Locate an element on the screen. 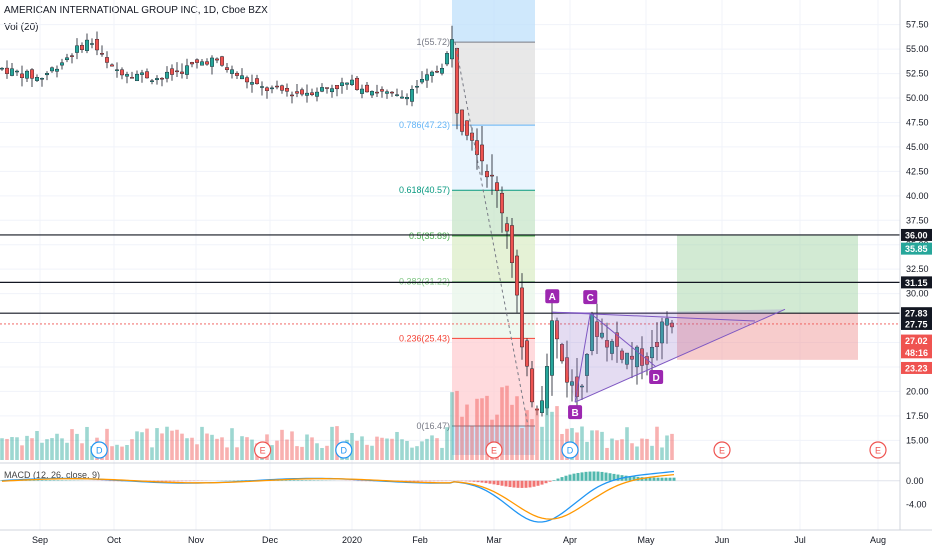 The image size is (932, 550). time-tick-label: Nov is located at coordinates (196, 540).